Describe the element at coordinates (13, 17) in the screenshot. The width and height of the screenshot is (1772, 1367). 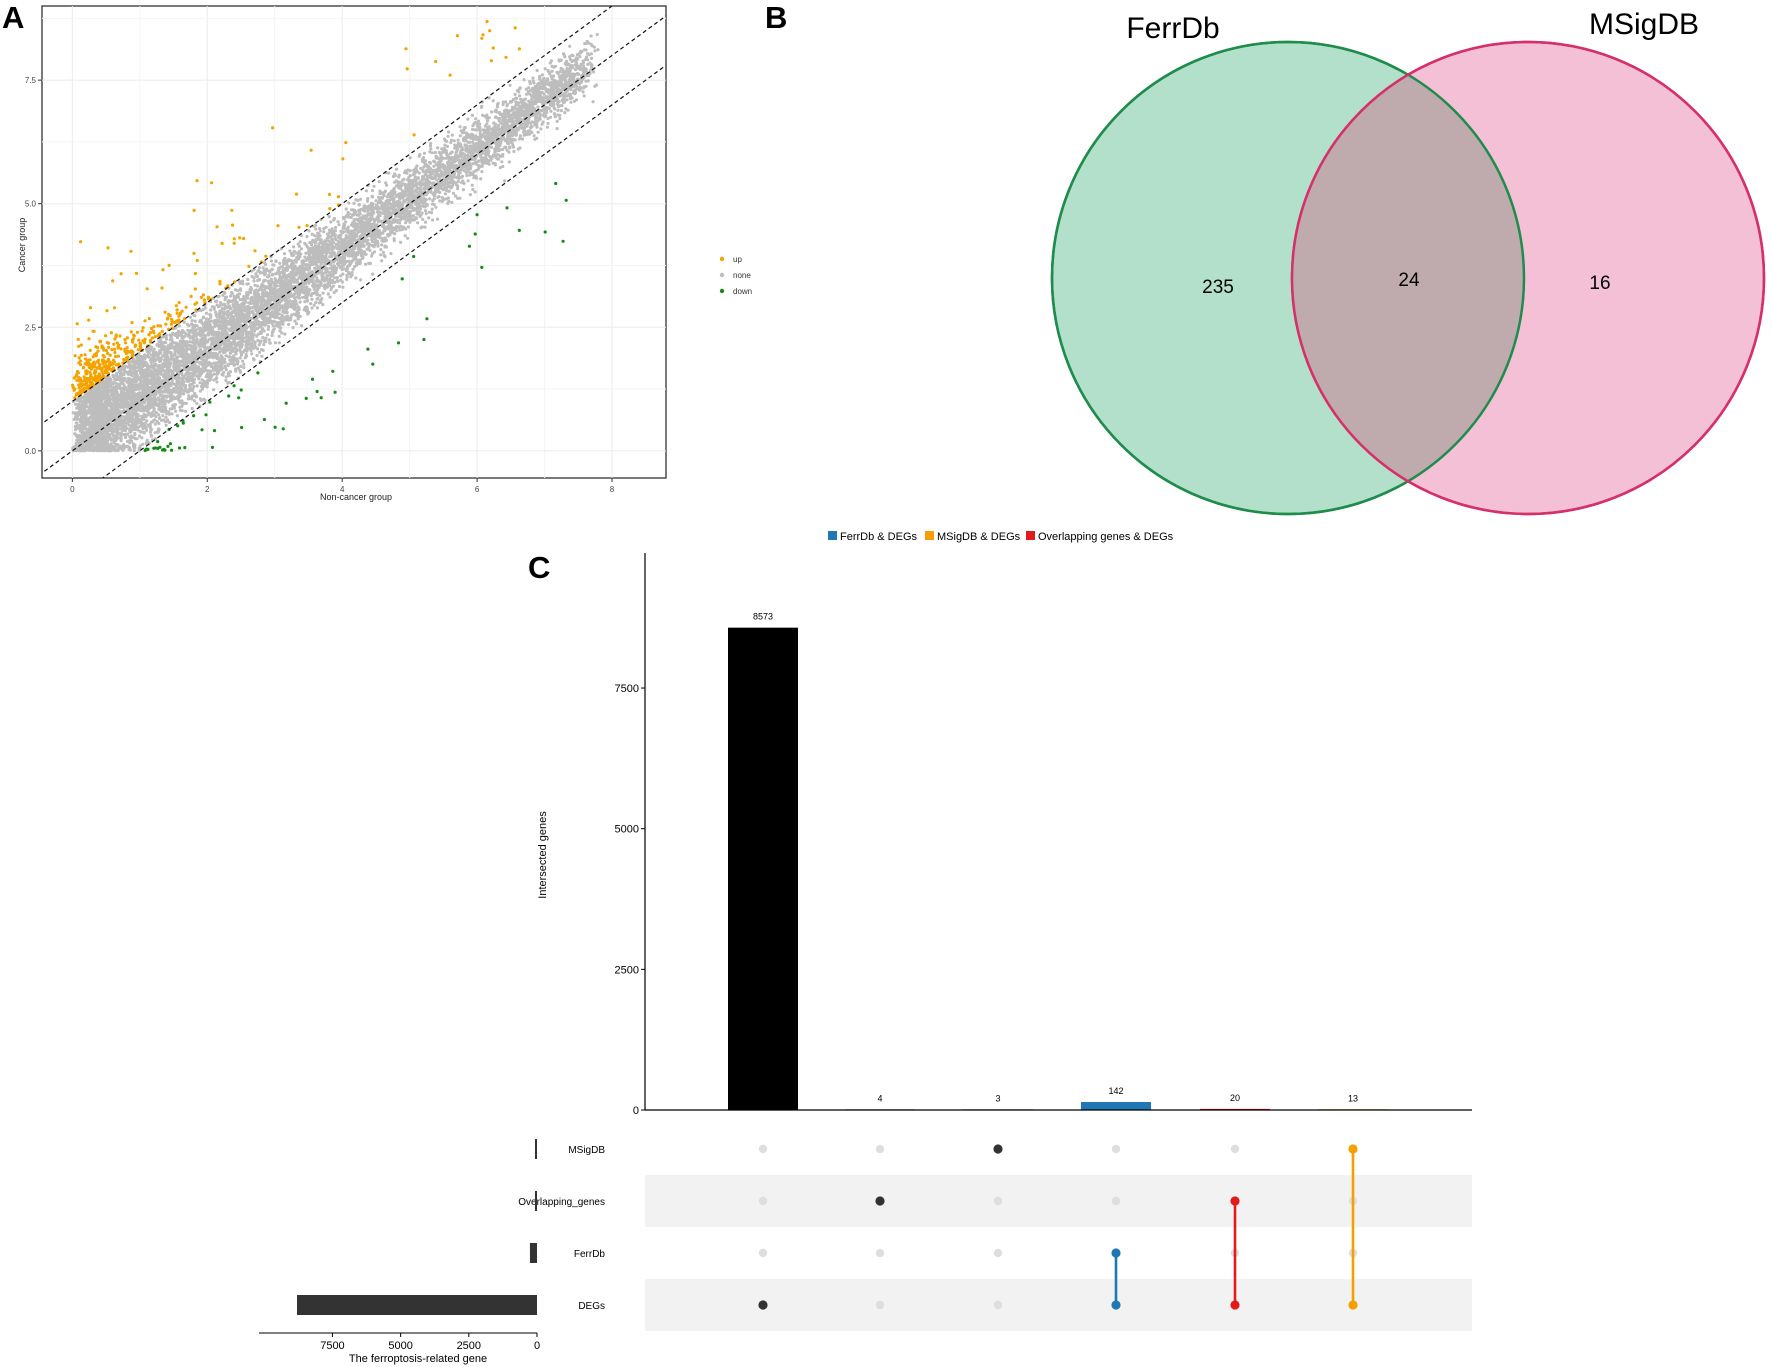
I see `panel-a-letter: A` at that location.